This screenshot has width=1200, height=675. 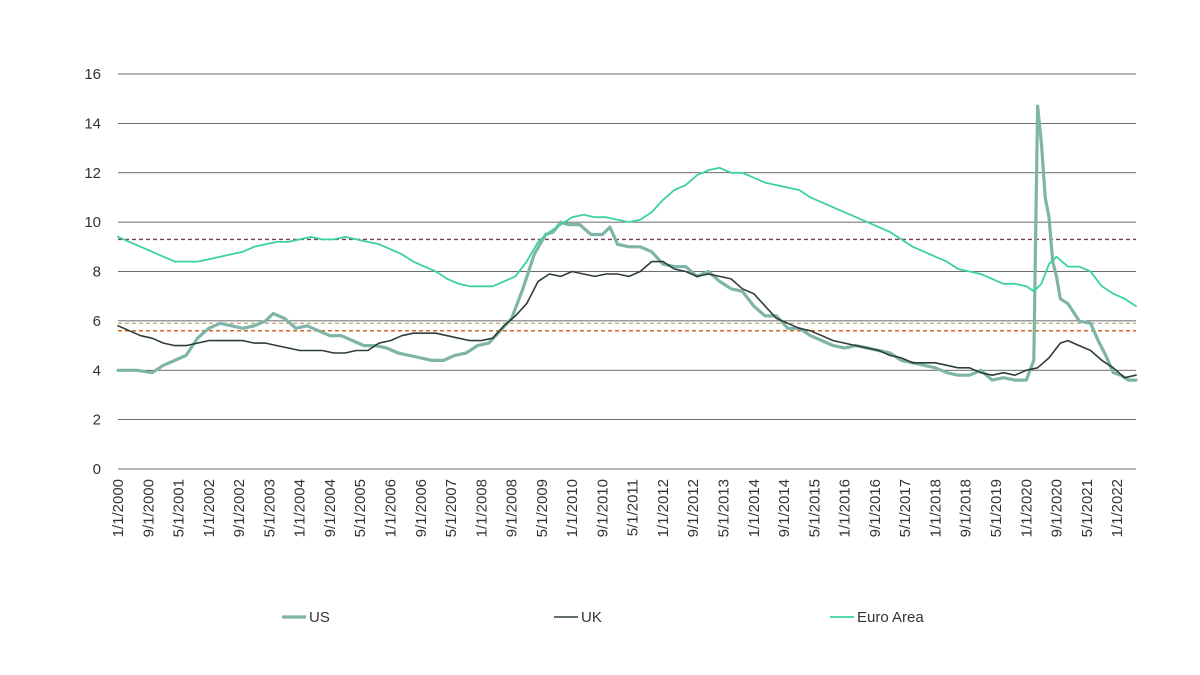 What do you see at coordinates (239, 508) in the screenshot?
I see `x-tick-label: 9/1/2002` at bounding box center [239, 508].